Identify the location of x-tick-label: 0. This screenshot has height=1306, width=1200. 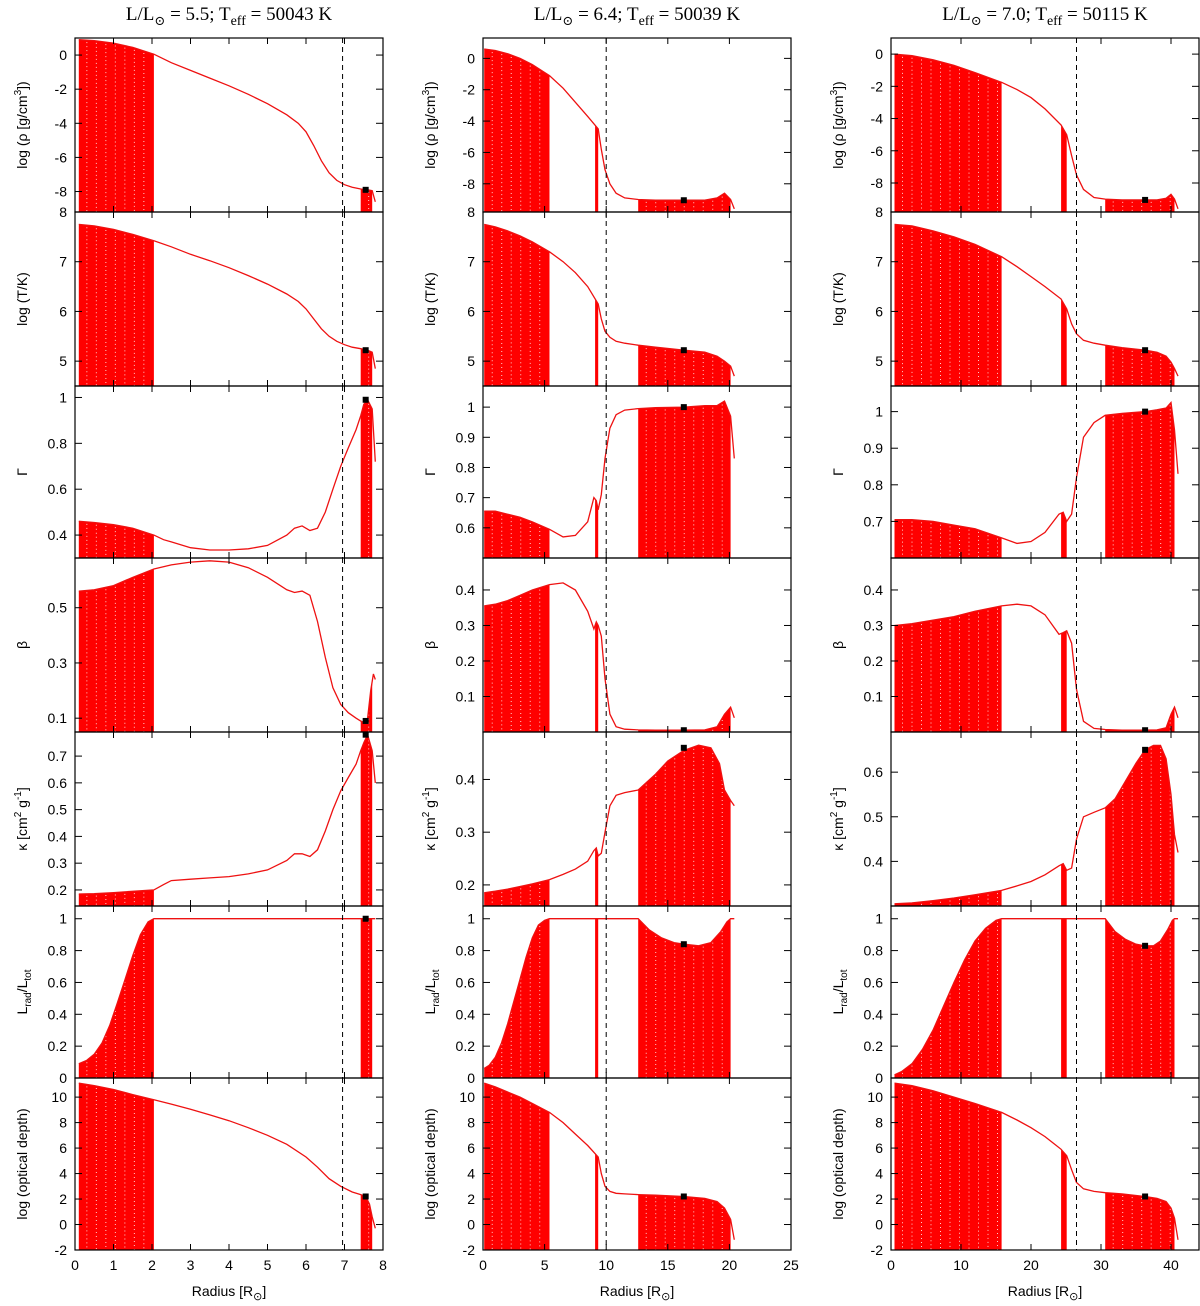
(483, 1265).